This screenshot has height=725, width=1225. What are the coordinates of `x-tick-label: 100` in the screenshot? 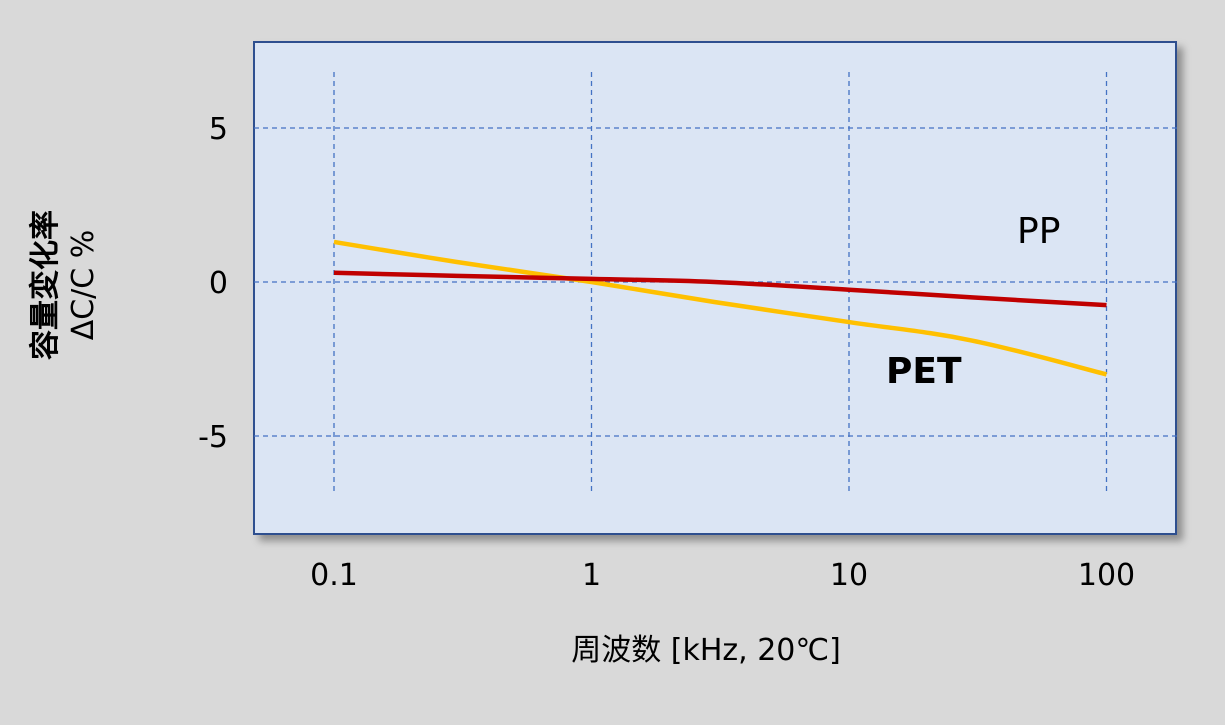 It's located at (1106, 575).